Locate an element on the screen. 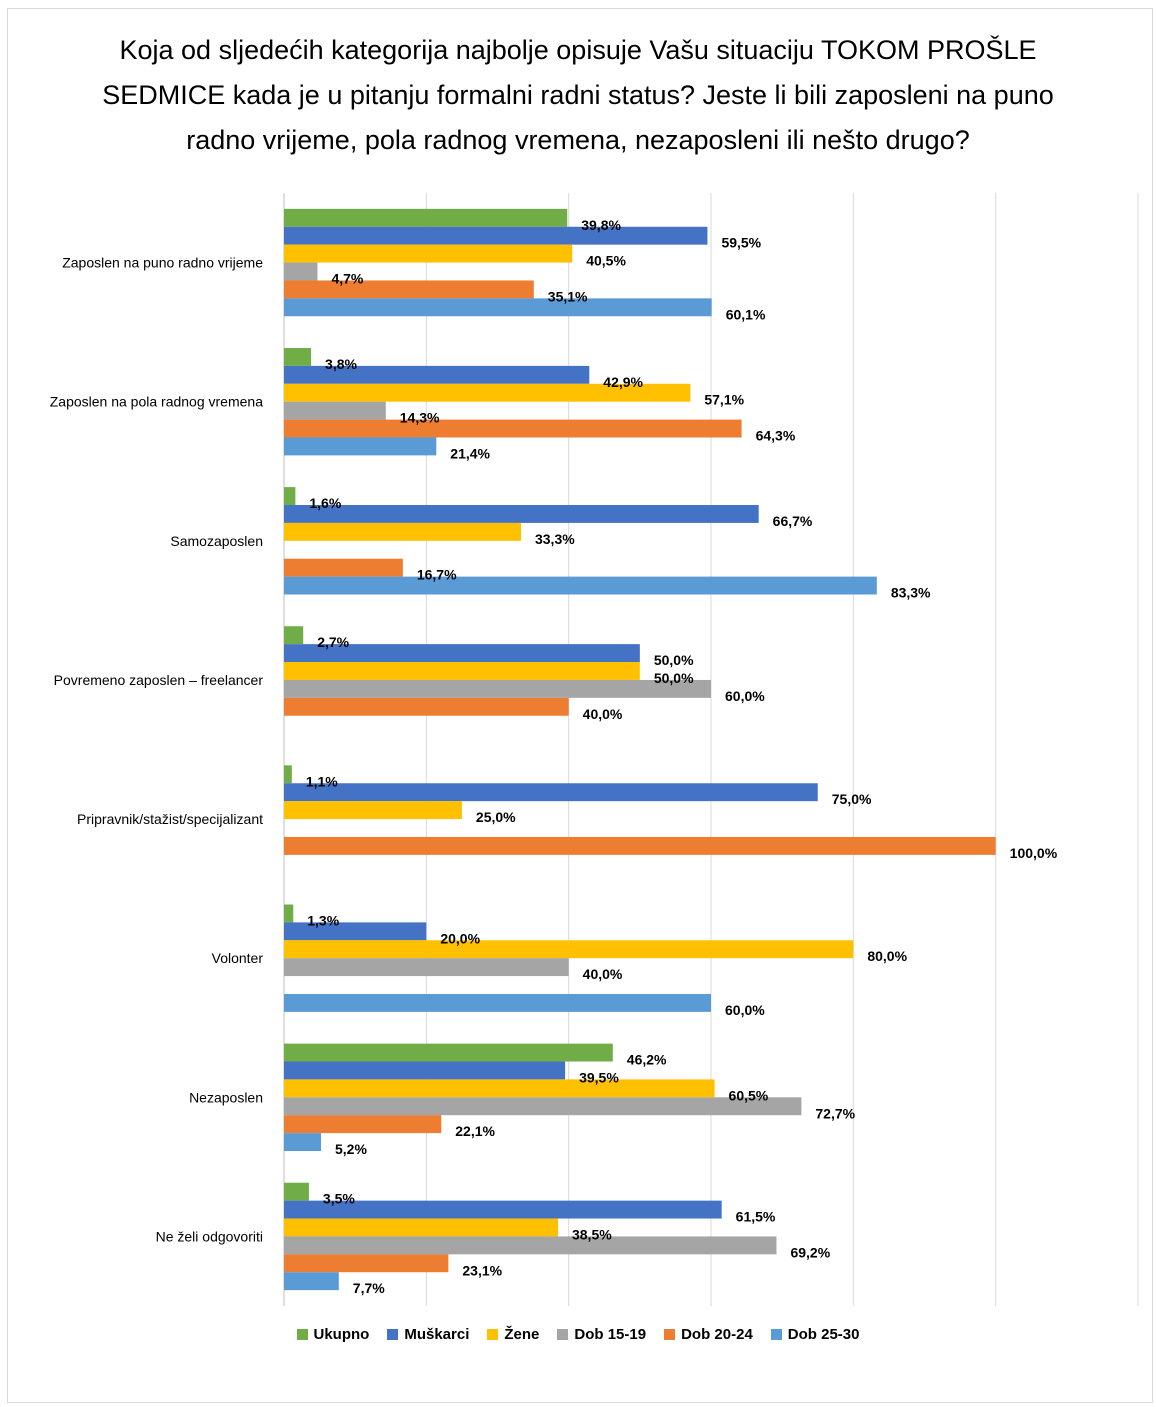 This screenshot has height=1407, width=1156. category-label: Povremeno zaposlen – freelancer is located at coordinates (159, 680).